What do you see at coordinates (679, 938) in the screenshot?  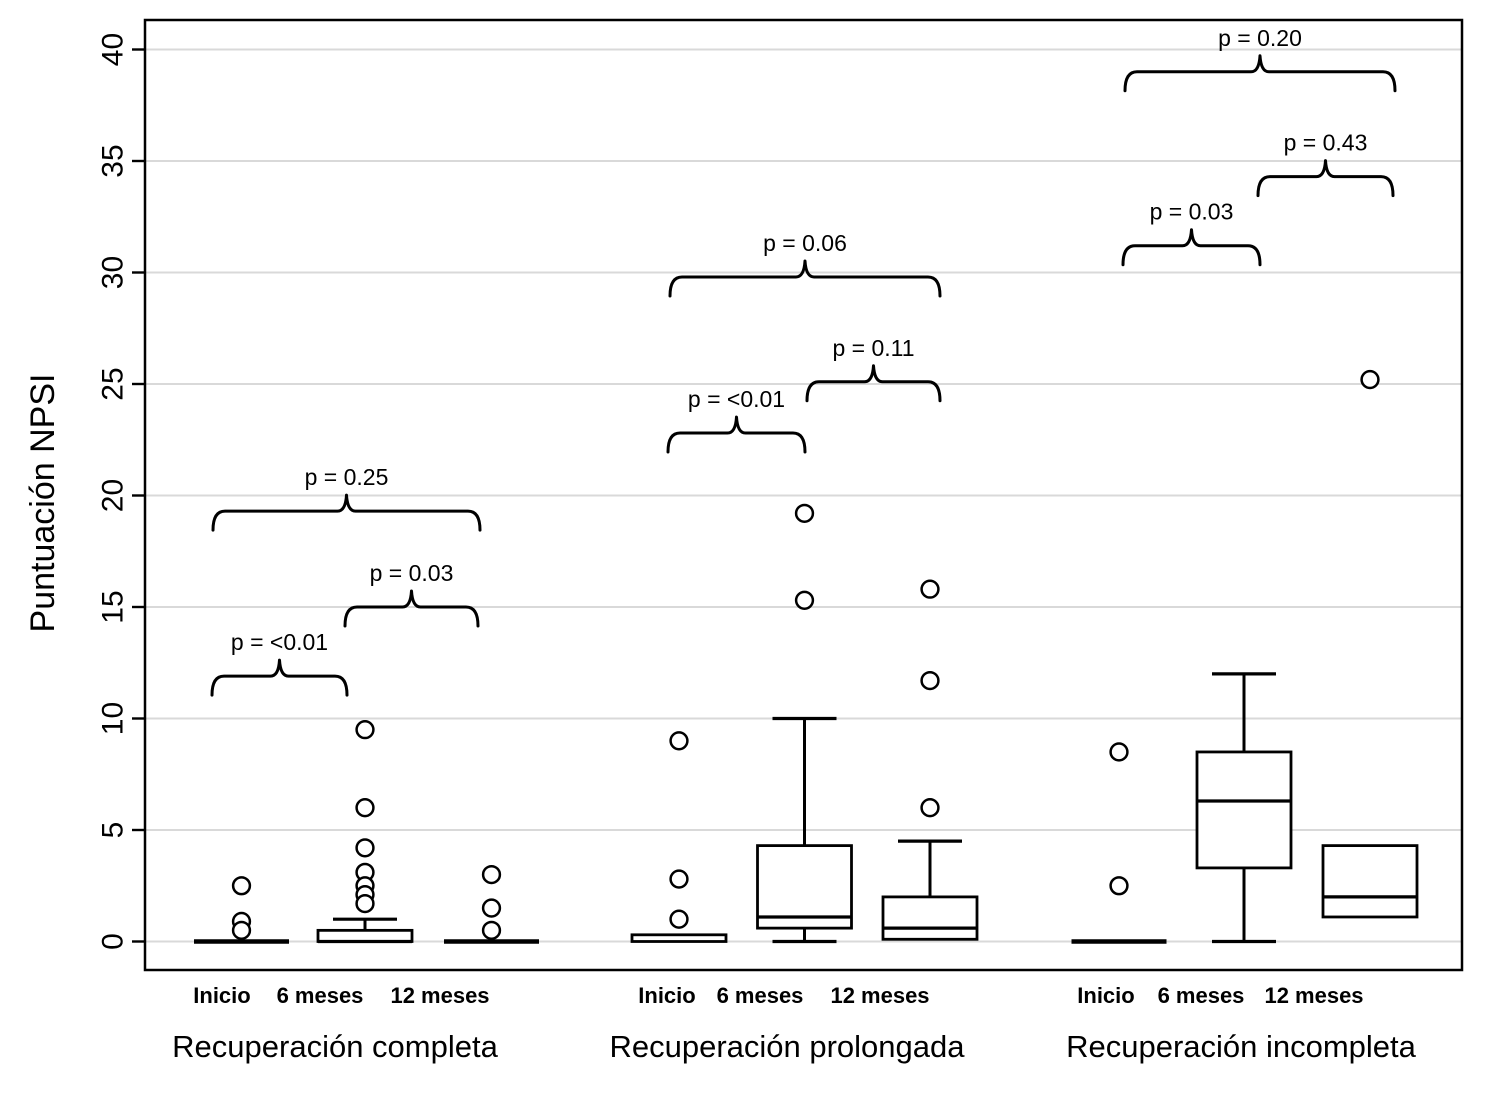 I see `box-recuperaci-n-prolongada-inicio` at bounding box center [679, 938].